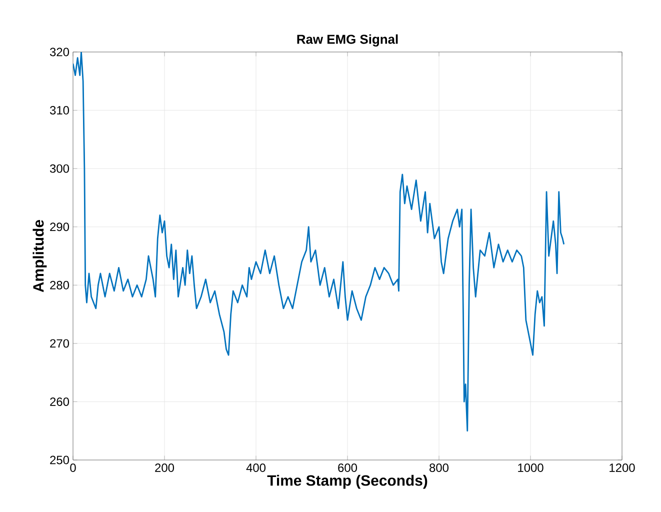 This screenshot has width=661, height=512. Describe the element at coordinates (348, 468) in the screenshot. I see `x-tick-label: 600` at that location.